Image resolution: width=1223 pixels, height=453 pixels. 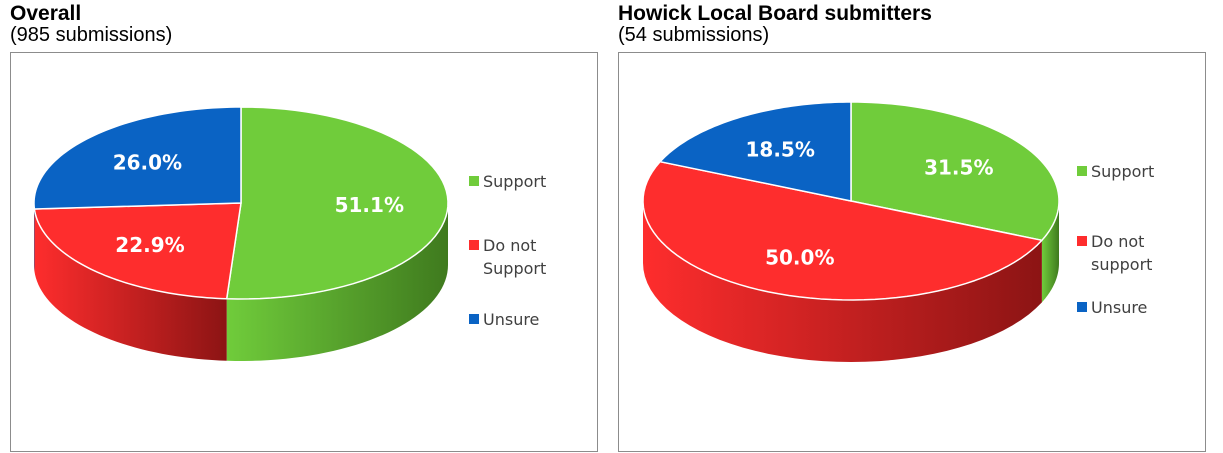 I want to click on chart-title: Overall, so click(x=45, y=14).